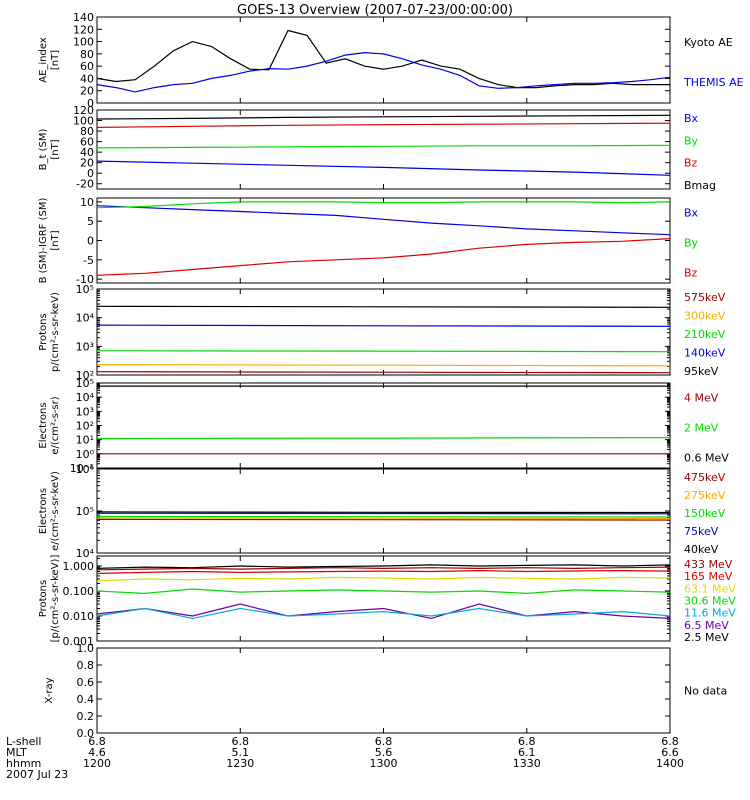 The image size is (750, 800). What do you see at coordinates (88, 260) in the screenshot?
I see `y-tick-label: -5` at bounding box center [88, 260].